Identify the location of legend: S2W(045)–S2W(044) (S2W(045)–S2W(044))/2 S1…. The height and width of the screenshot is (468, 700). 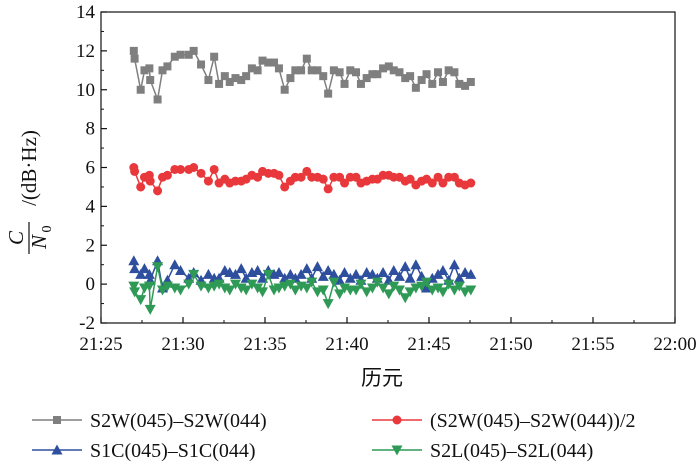
(334, 436).